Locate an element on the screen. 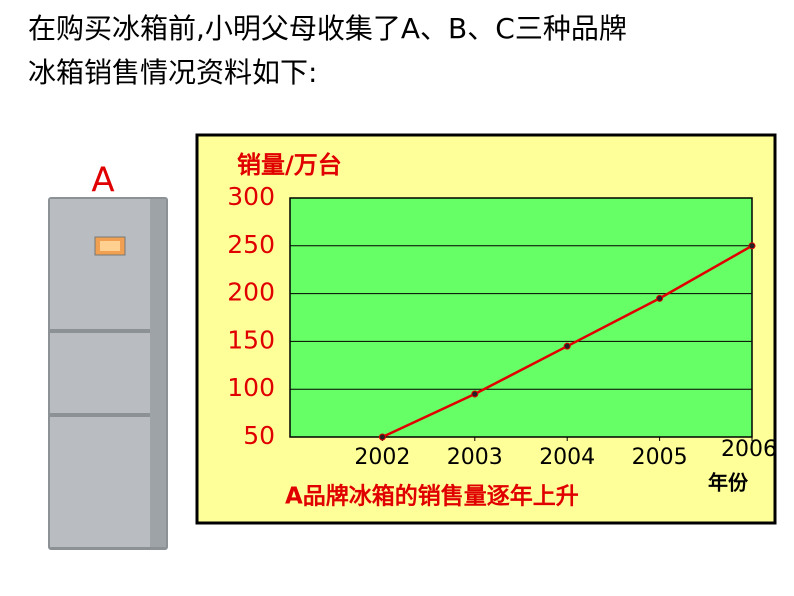 This screenshot has height=596, width=794. annotation: A品牌冰箱的销售量逐年上升 is located at coordinates (432, 496).